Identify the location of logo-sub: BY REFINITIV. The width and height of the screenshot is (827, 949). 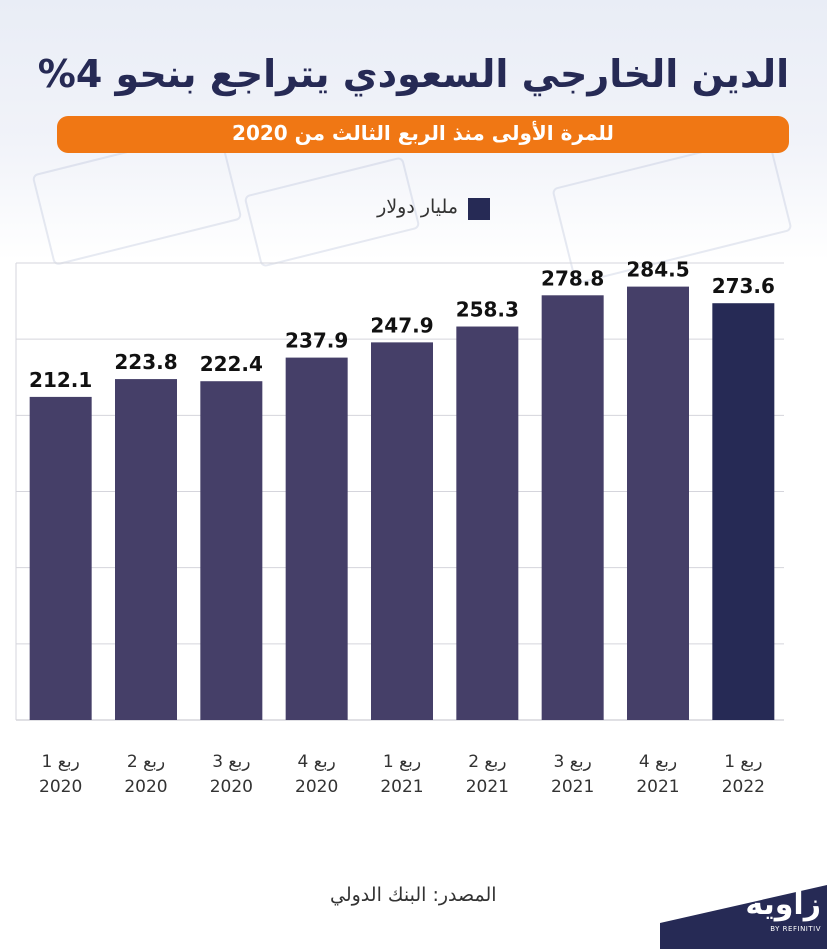
(795, 929).